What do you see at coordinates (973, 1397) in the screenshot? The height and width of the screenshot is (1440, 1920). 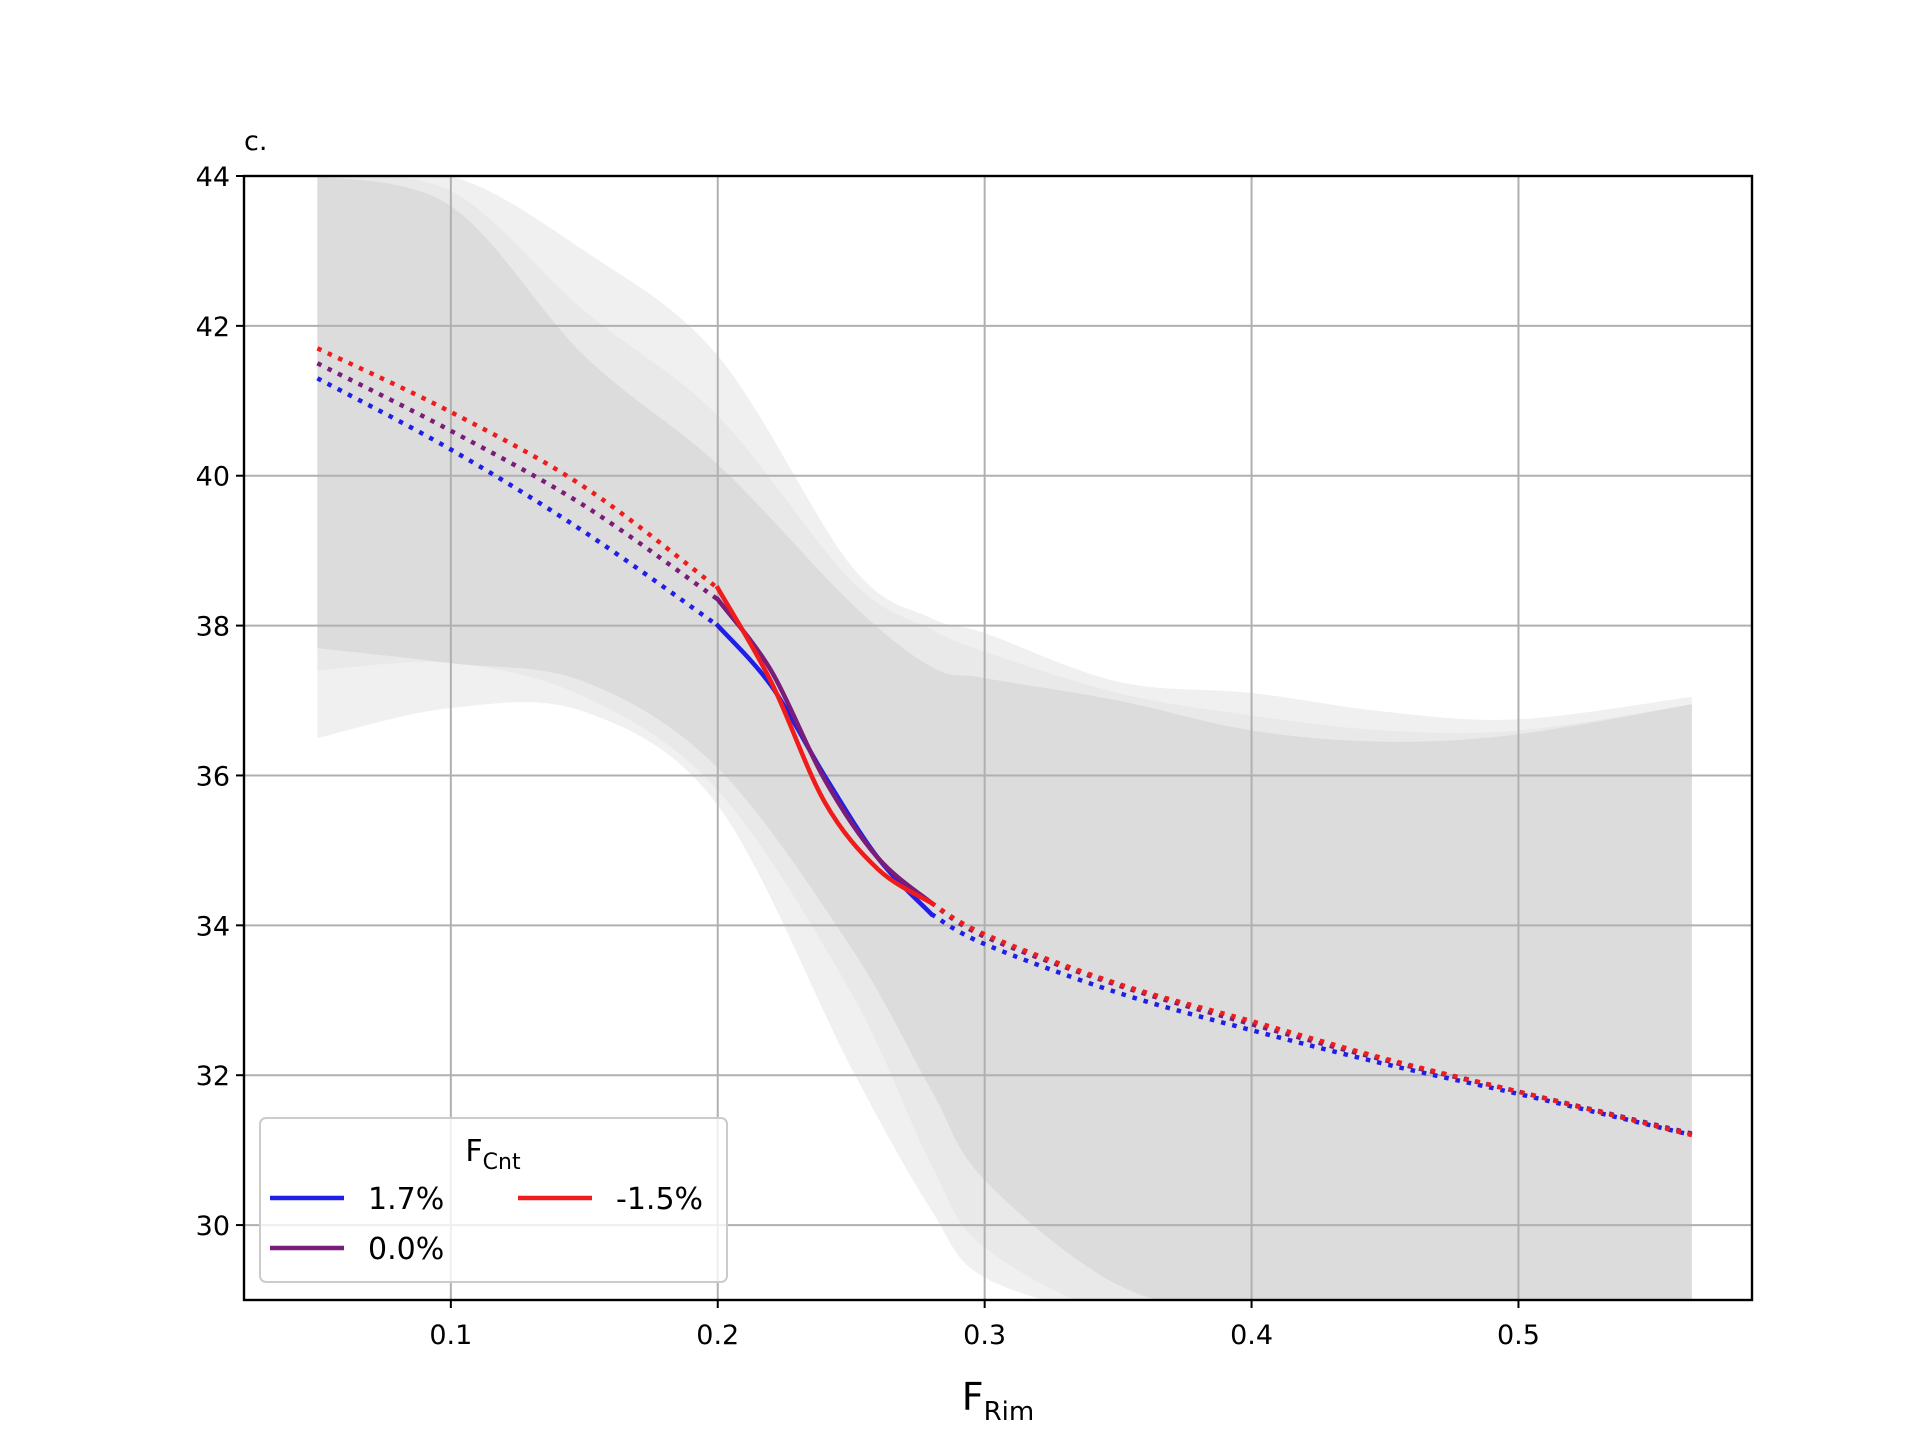 I see `x-axis-label-main: F` at bounding box center [973, 1397].